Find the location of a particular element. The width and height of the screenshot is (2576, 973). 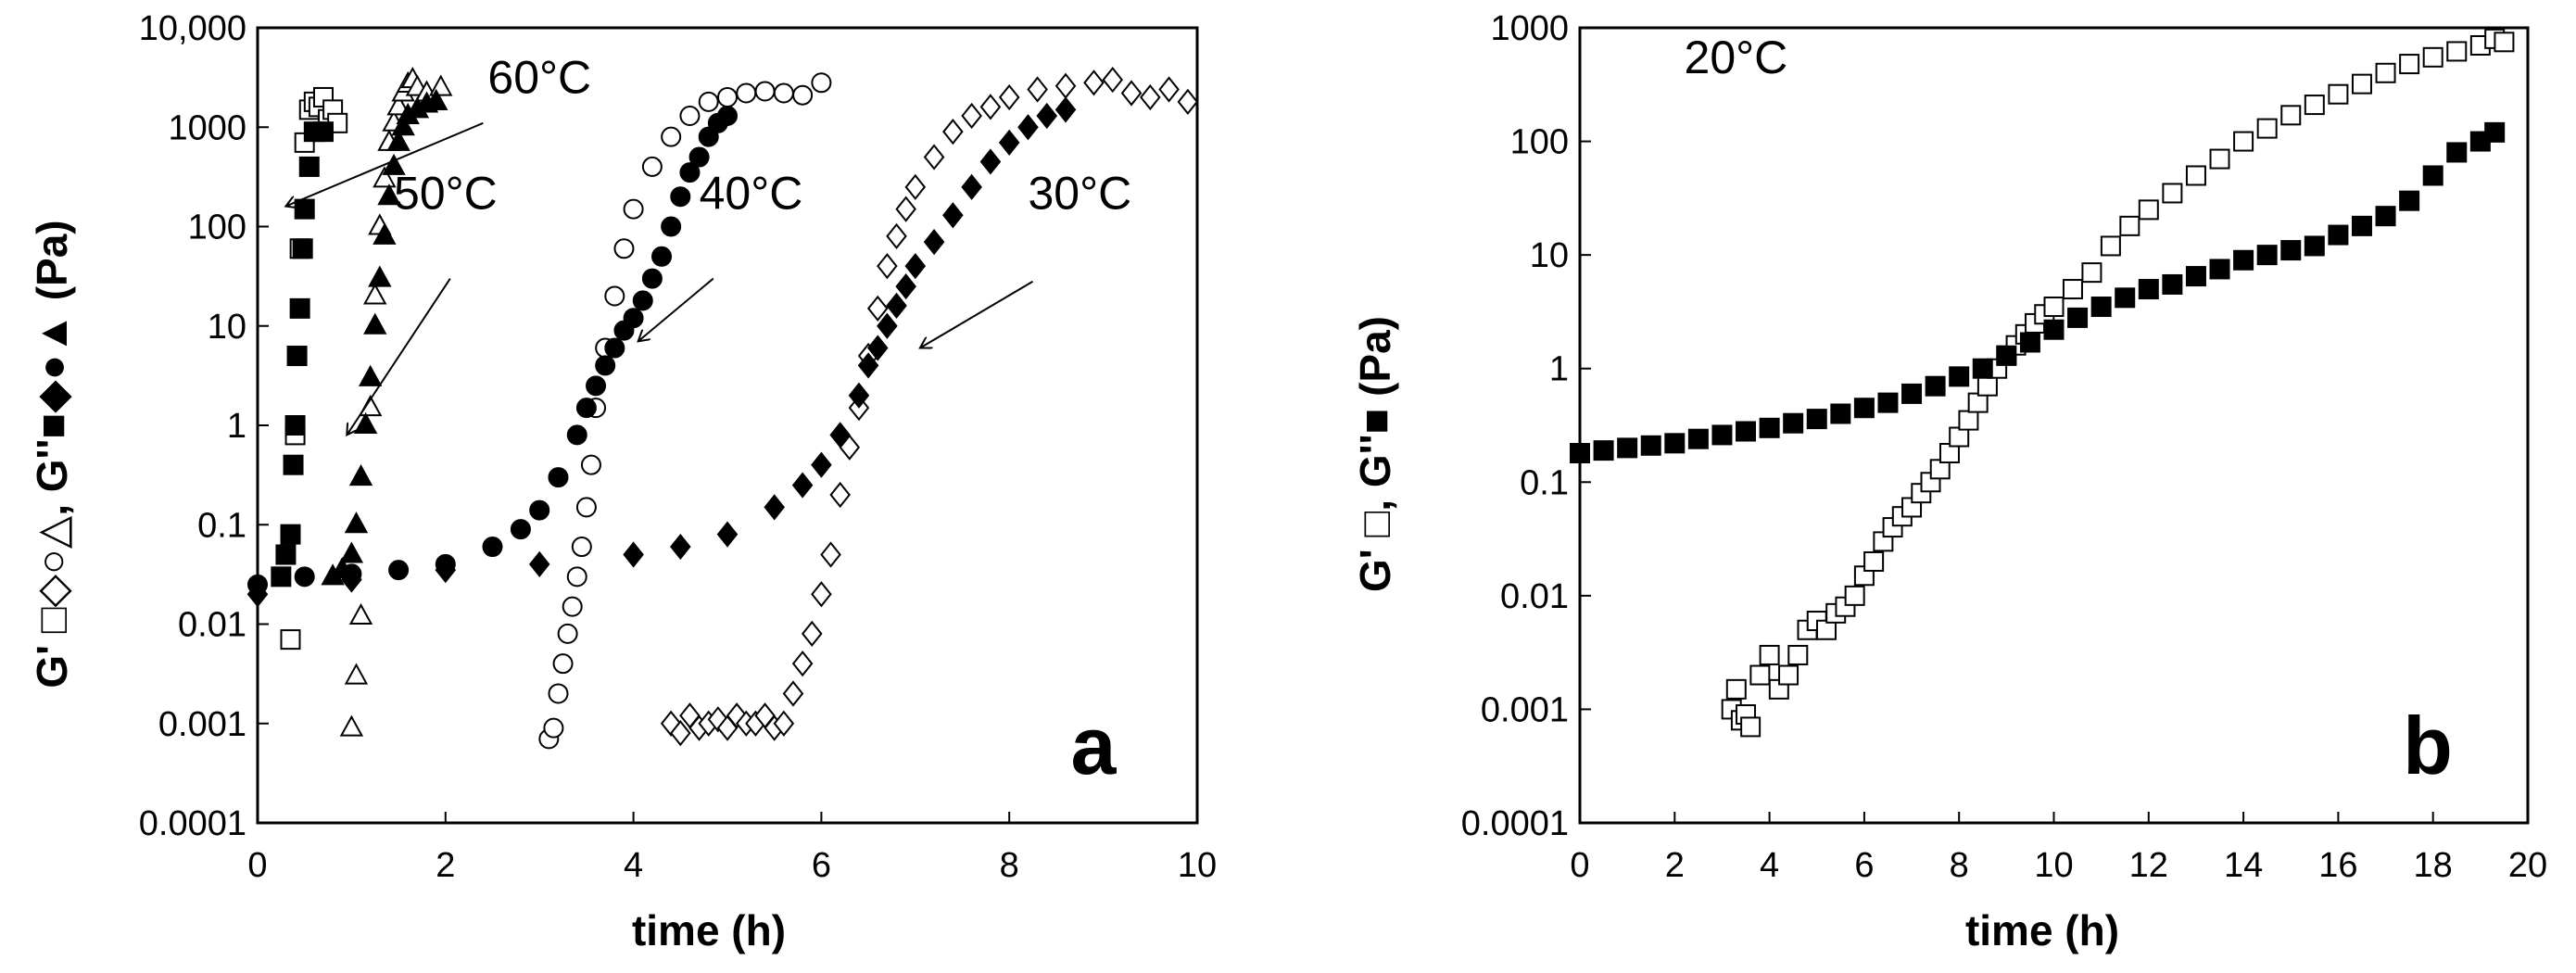

panel-a-letter: a is located at coordinates (1095, 745).